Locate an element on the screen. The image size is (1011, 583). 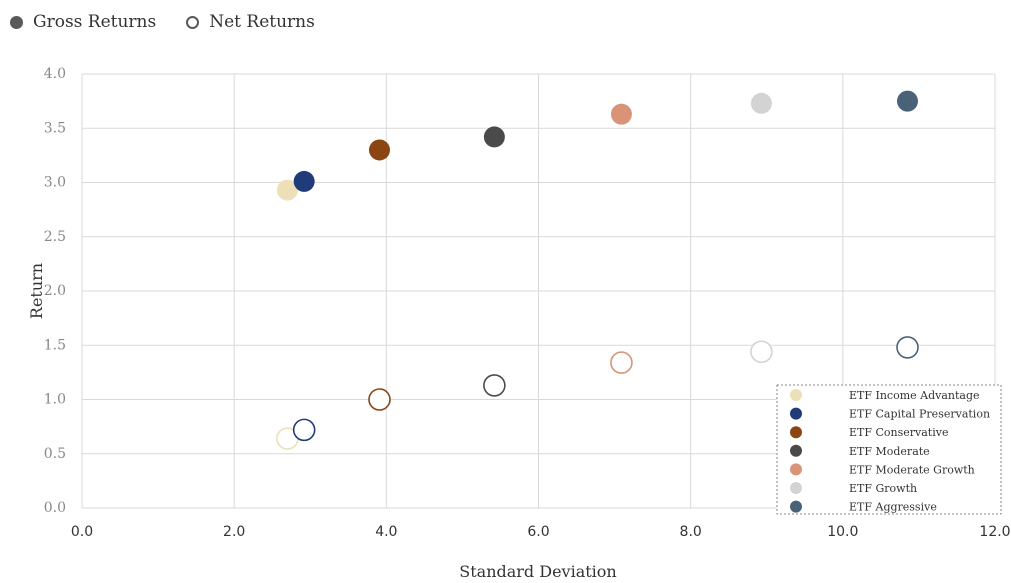
net-returns-legend-item: Net Returns is located at coordinates (250, 22).